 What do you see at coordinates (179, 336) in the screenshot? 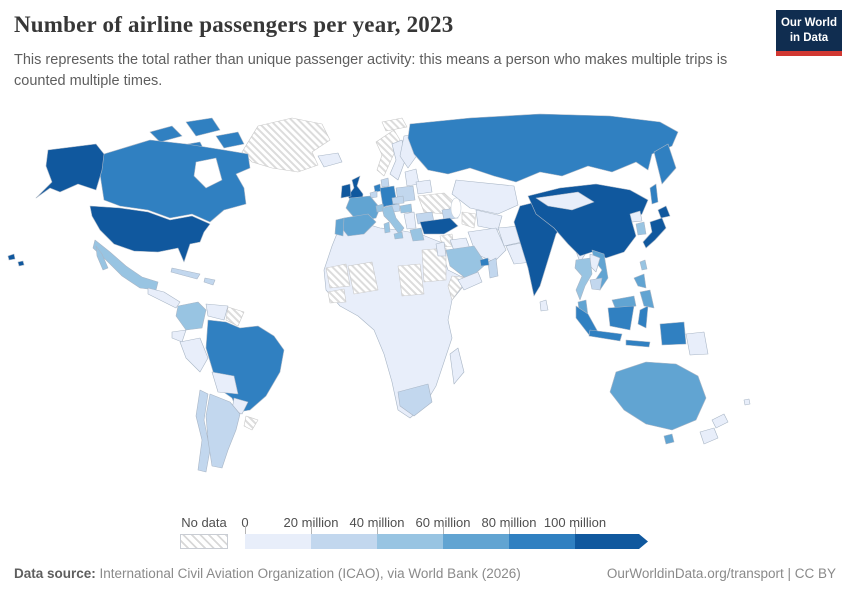
I see `region-ecuador` at bounding box center [179, 336].